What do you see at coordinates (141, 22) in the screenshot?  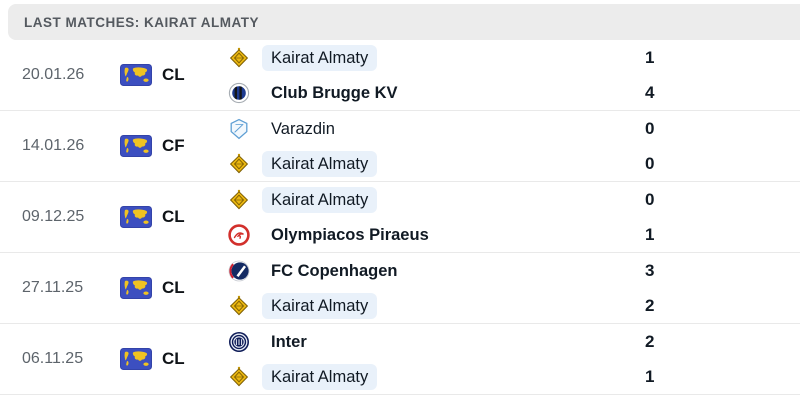 I see `section-title: LAST MATCHES: KAIRAT ALMATY` at bounding box center [141, 22].